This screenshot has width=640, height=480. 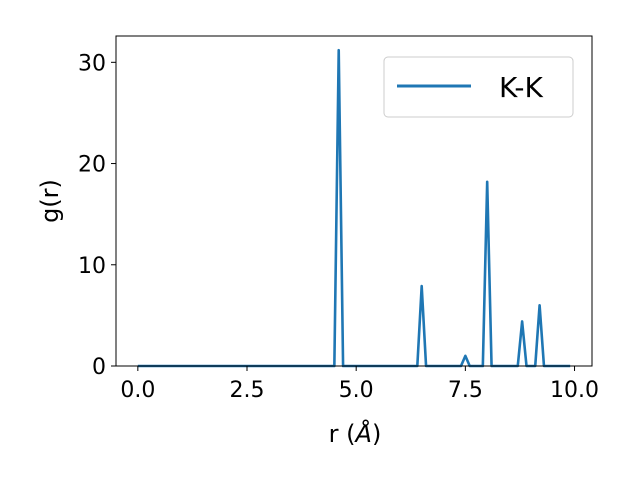 I want to click on x-axis-label: r (Å), so click(x=355, y=433).